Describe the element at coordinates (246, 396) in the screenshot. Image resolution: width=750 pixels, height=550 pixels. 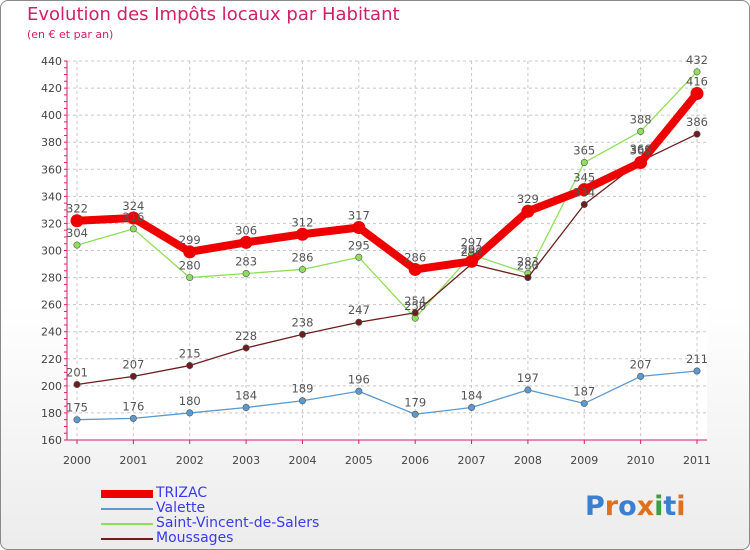
I see `data-label-valette: 184` at that location.